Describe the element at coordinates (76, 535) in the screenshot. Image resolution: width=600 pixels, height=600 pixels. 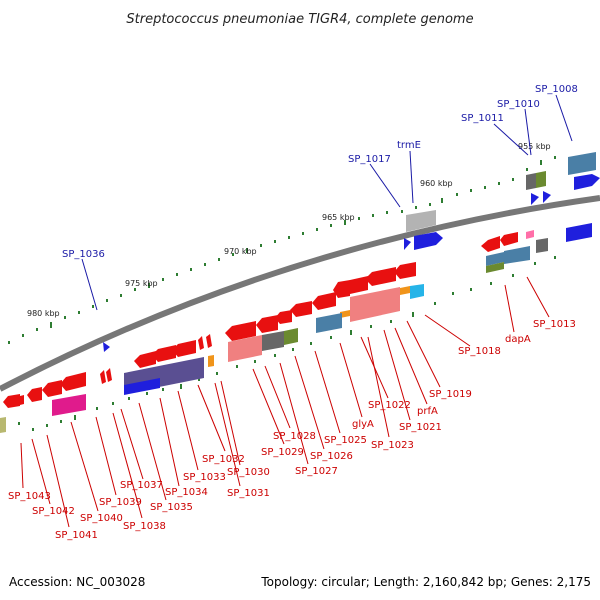
I see `label-sp-1041: SP_1041` at that location.